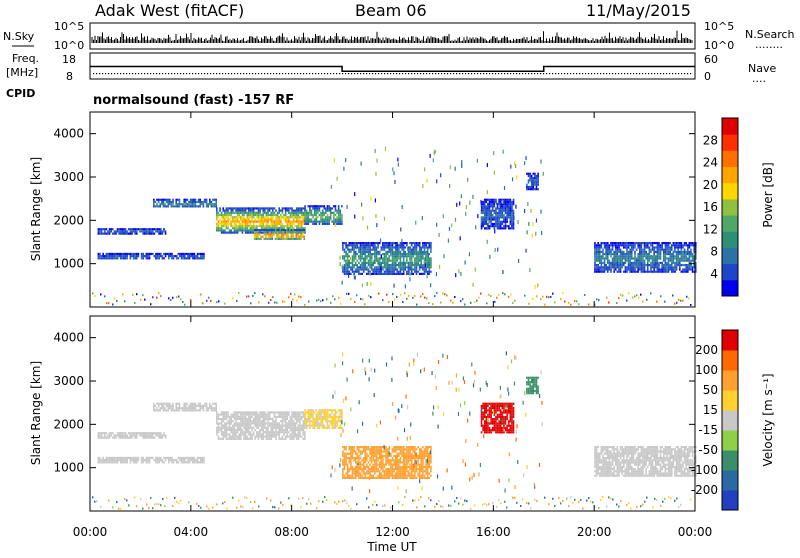 The height and width of the screenshot is (558, 800). What do you see at coordinates (730, 142) in the screenshot?
I see `colorbar-segment` at bounding box center [730, 142].